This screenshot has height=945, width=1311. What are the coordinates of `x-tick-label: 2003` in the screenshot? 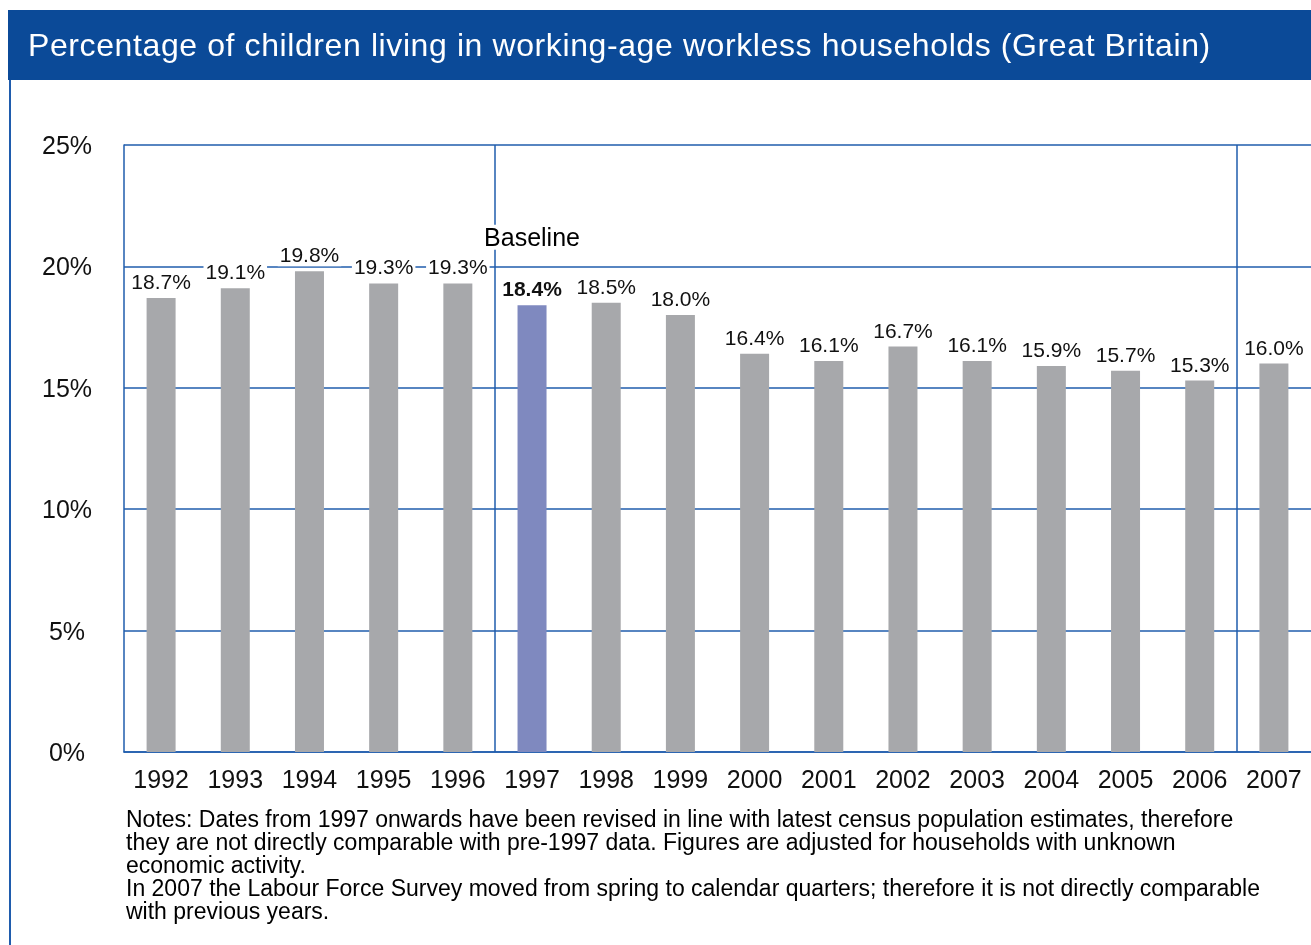 It's located at (977, 778).